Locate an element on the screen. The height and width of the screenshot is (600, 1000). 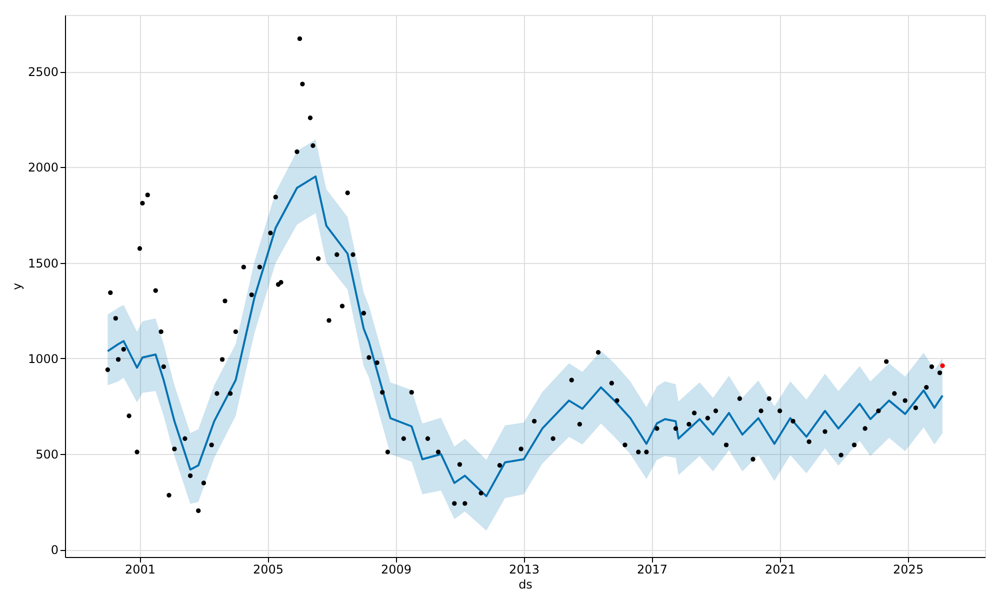
y-axis-title: y is located at coordinates (17, 286).